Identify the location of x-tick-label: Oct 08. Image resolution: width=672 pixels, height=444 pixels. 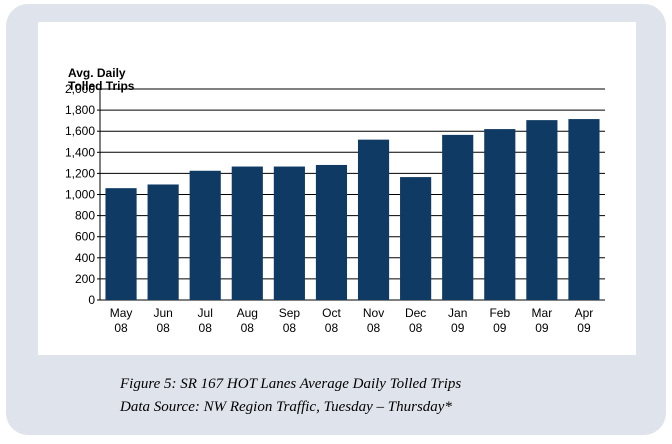
(331, 320).